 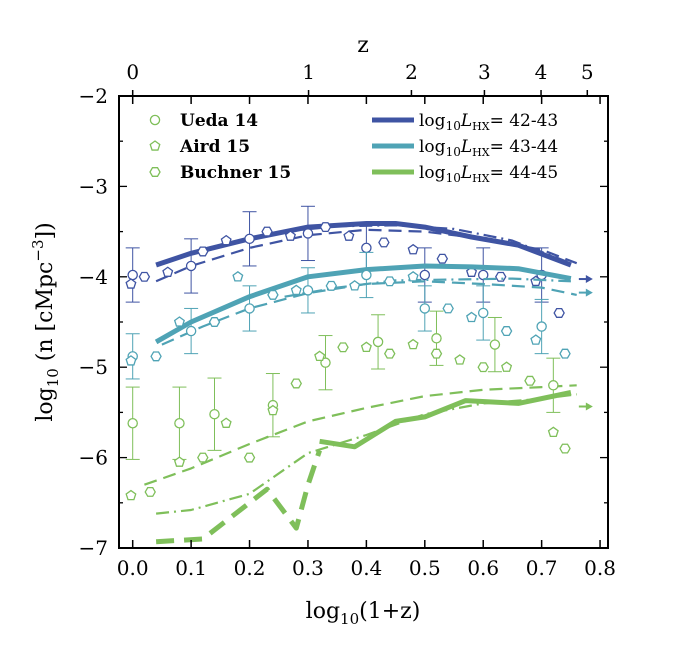 What do you see at coordinates (132, 72) in the screenshot?
I see `top-tick-label: 0` at bounding box center [132, 72].